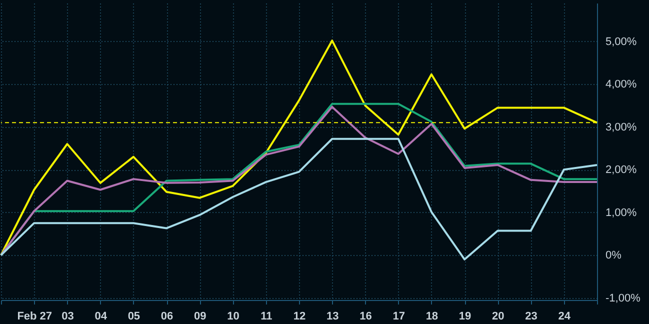  Describe the element at coordinates (101, 316) in the screenshot. I see `x-tick-label: 04` at that location.